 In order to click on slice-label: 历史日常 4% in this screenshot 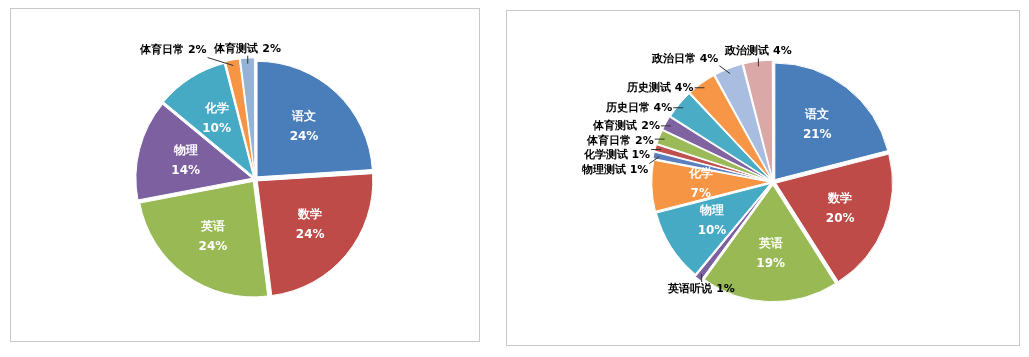, I will do `click(638, 107)`.